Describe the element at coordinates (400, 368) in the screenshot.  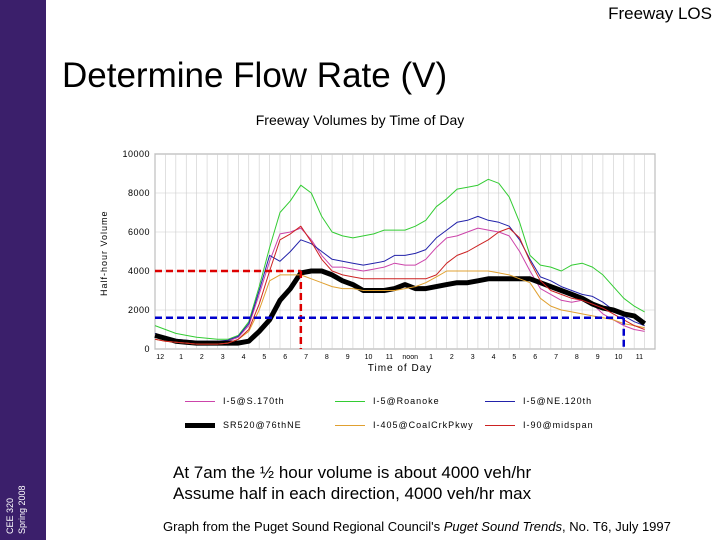
I see `x-axis-label: Time of Day` at that location.